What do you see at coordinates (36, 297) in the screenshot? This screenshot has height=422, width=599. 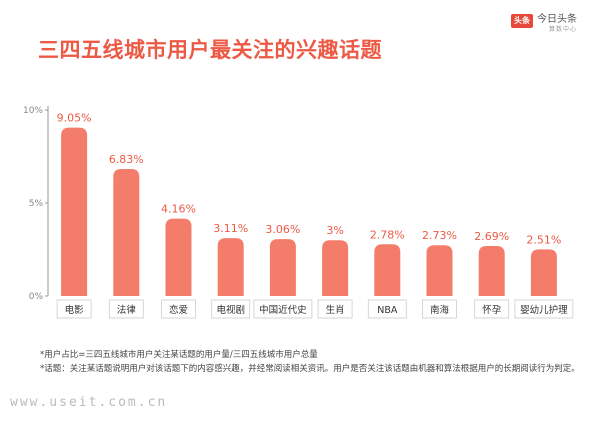 I see `y-tick-label: 0%` at bounding box center [36, 297].